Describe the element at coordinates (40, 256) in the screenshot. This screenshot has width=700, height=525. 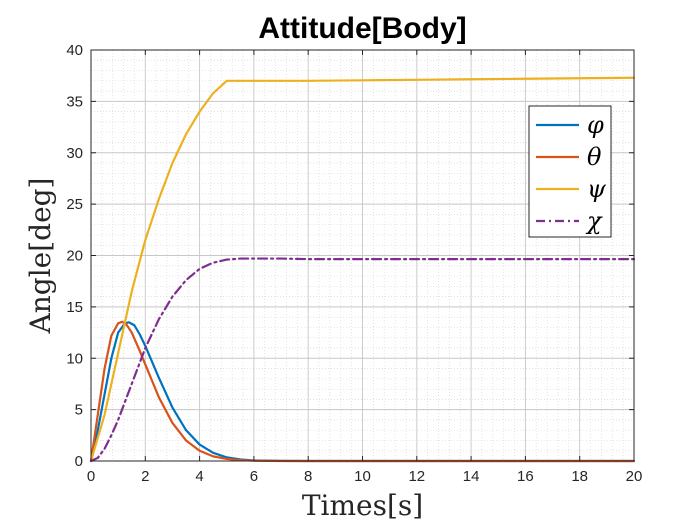
I see `y-axis-label: Angle[deg]` at that location.